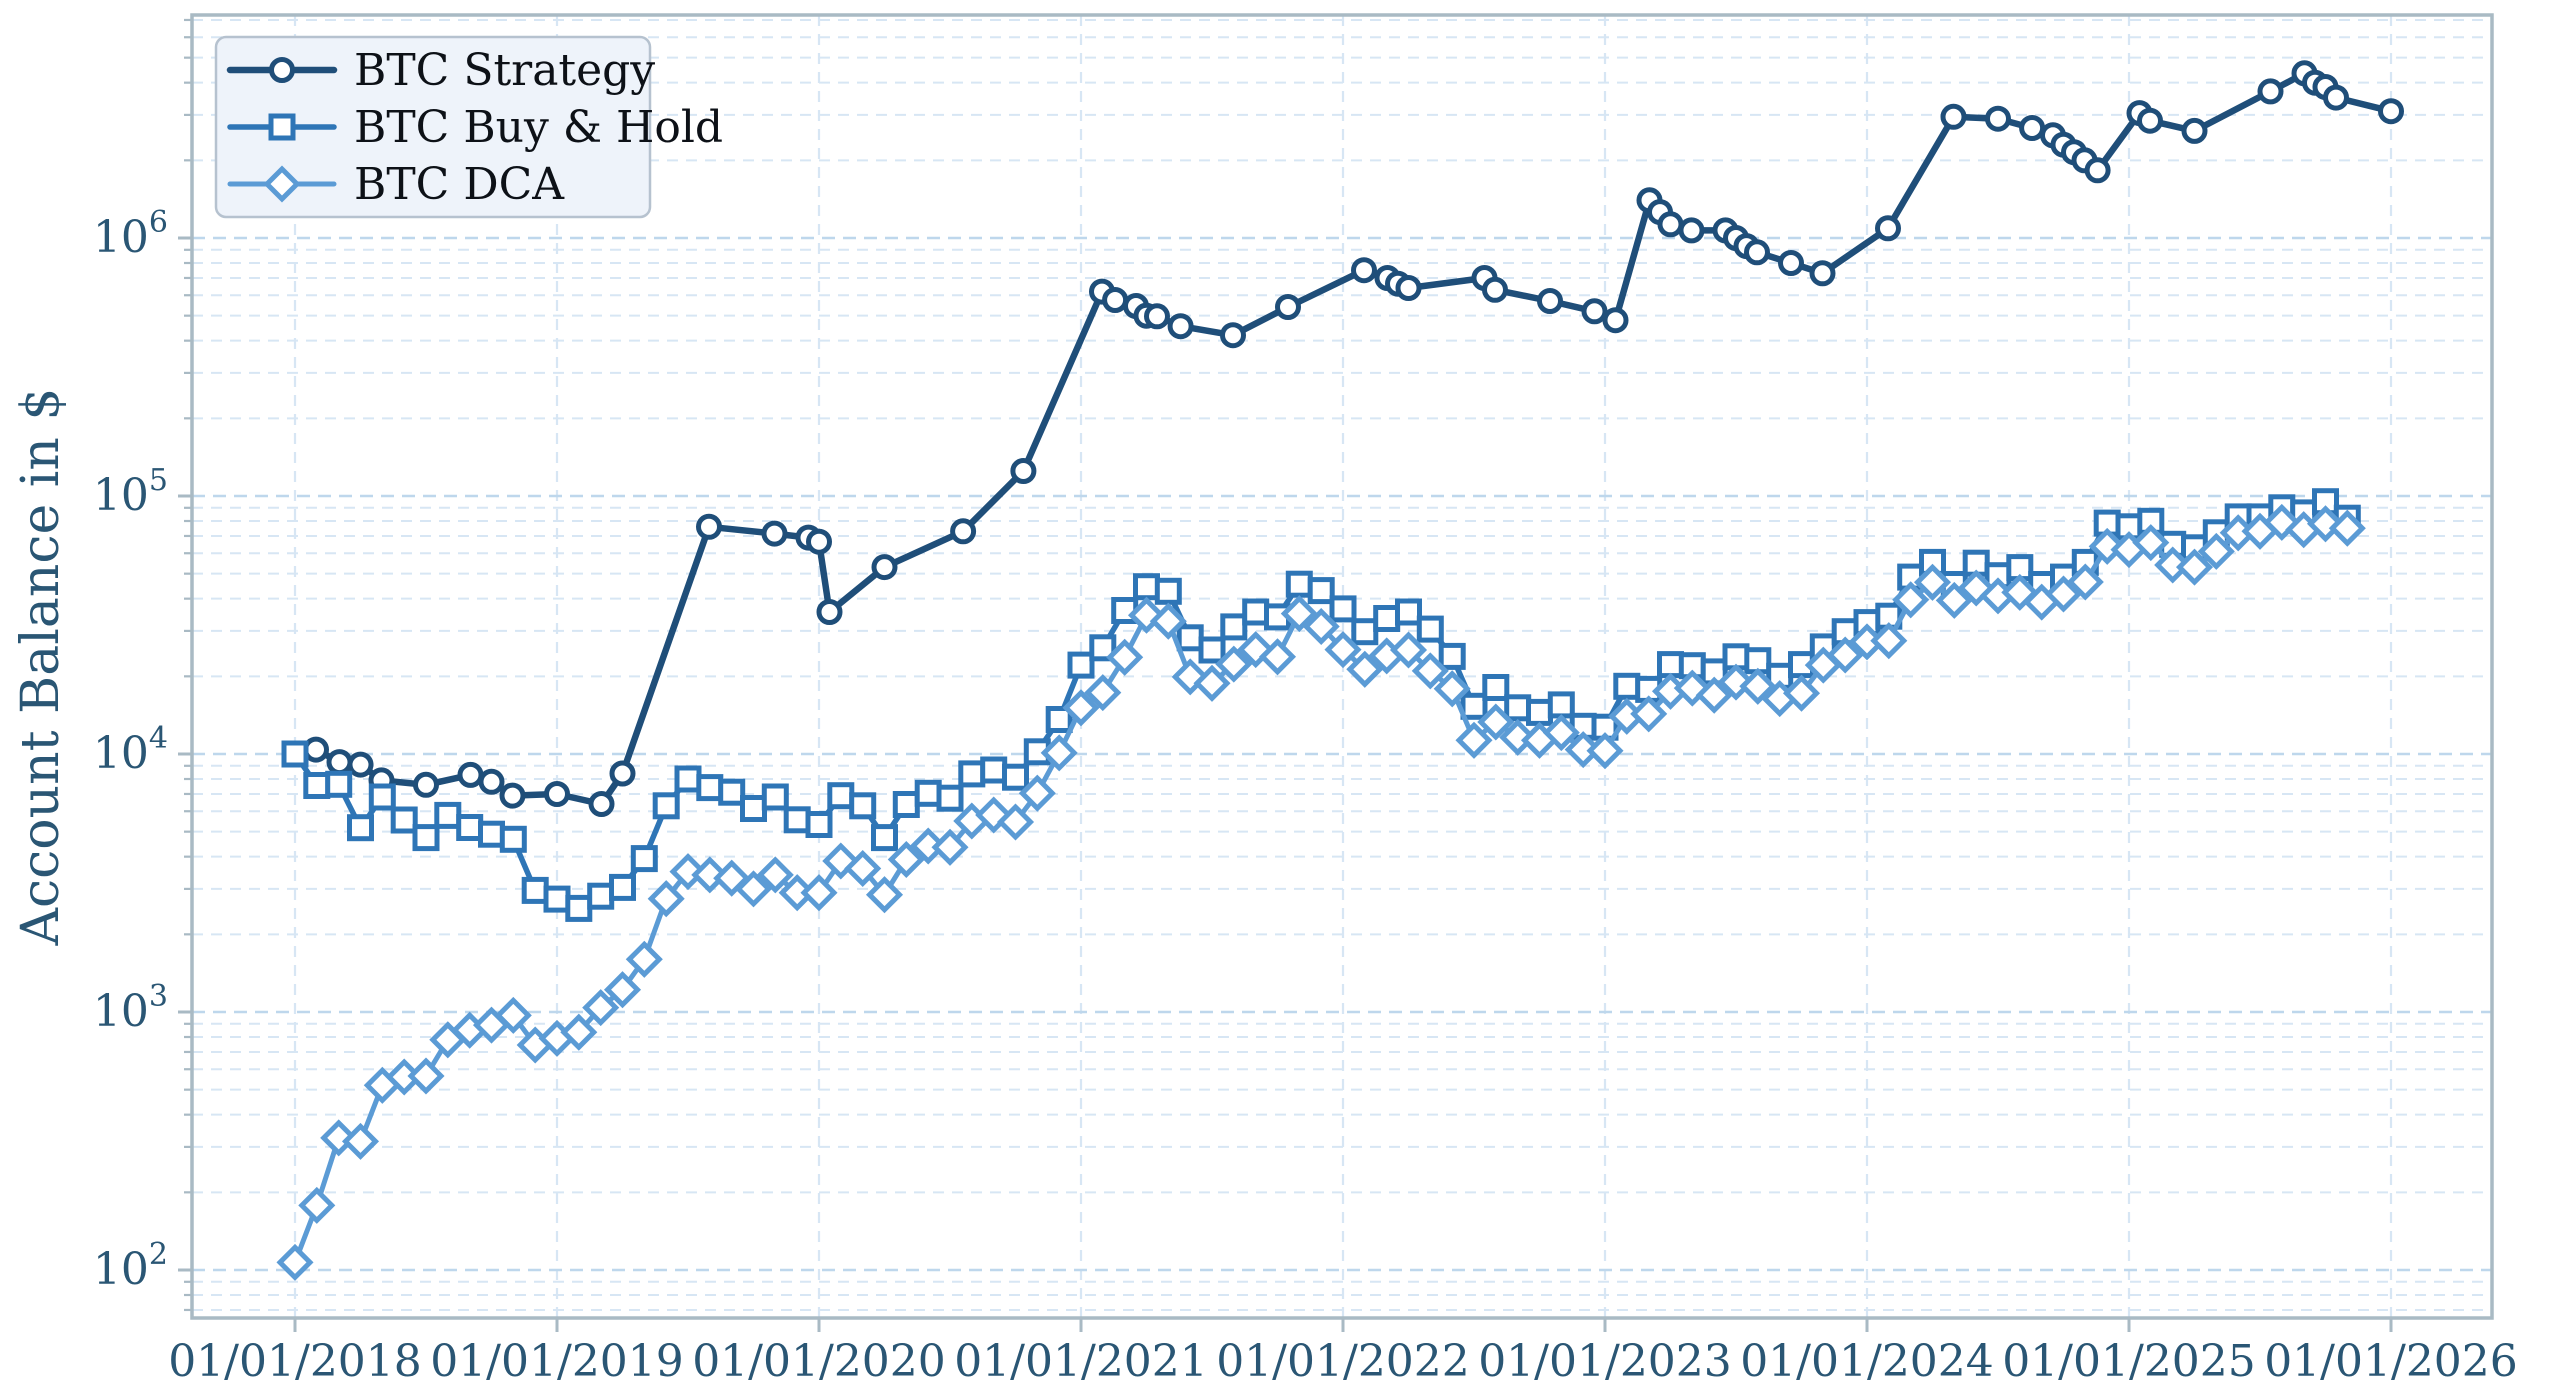  I want to click on svg-text: 10⁴, so click(130, 750).